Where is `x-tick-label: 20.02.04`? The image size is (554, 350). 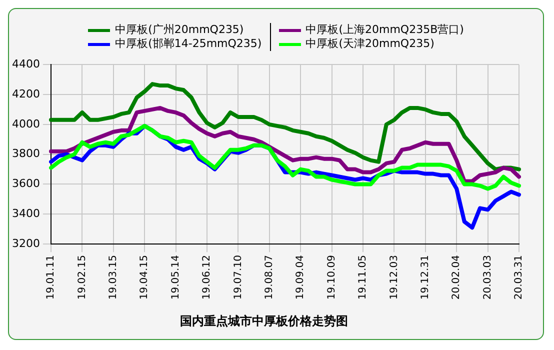
x-tick-label: 20.02.04 is located at coordinates (456, 277).